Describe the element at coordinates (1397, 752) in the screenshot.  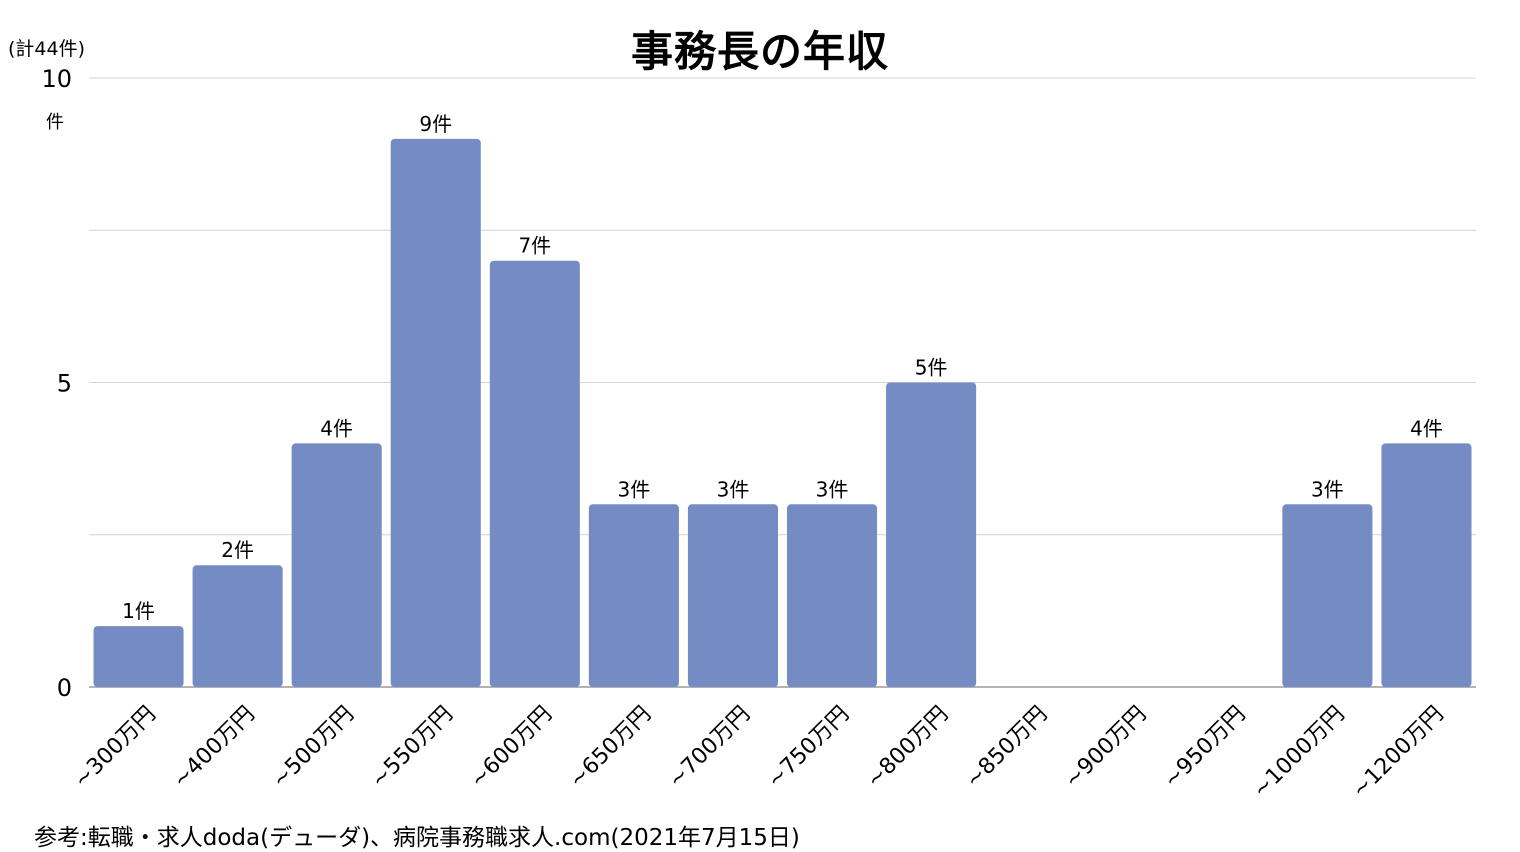
I see `x-tick-label: ~1200万円` at that location.